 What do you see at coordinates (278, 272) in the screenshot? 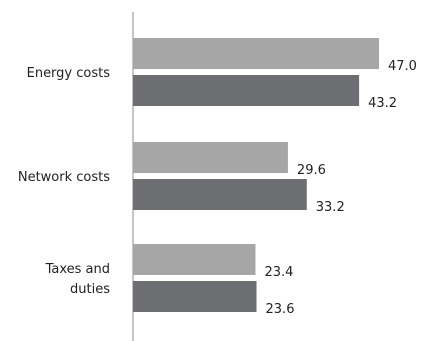
I see `data-label-1-3: 23.4` at bounding box center [278, 272].